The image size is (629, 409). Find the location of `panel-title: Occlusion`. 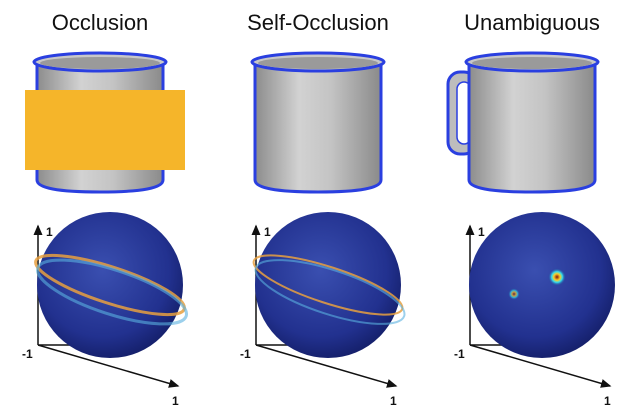

panel-title: Occlusion is located at coordinates (100, 22).